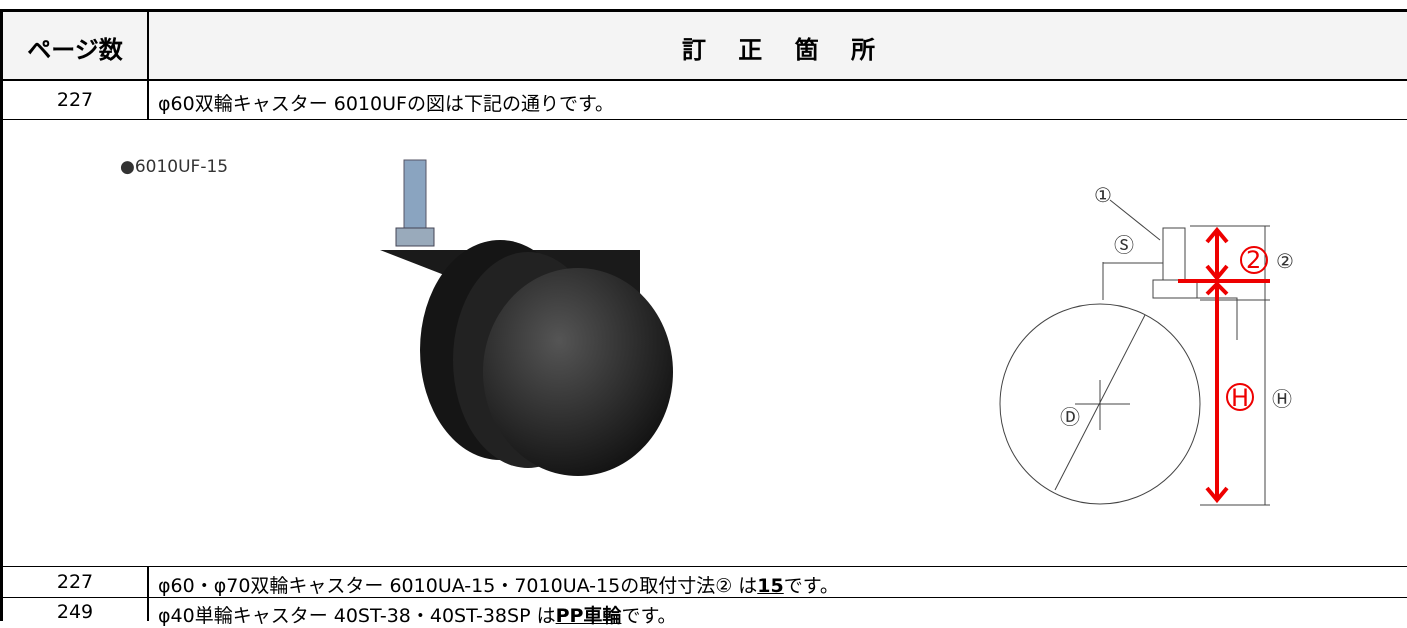  Describe the element at coordinates (1070, 417) in the screenshot. I see `diagram-label: Ⓓ` at that location.